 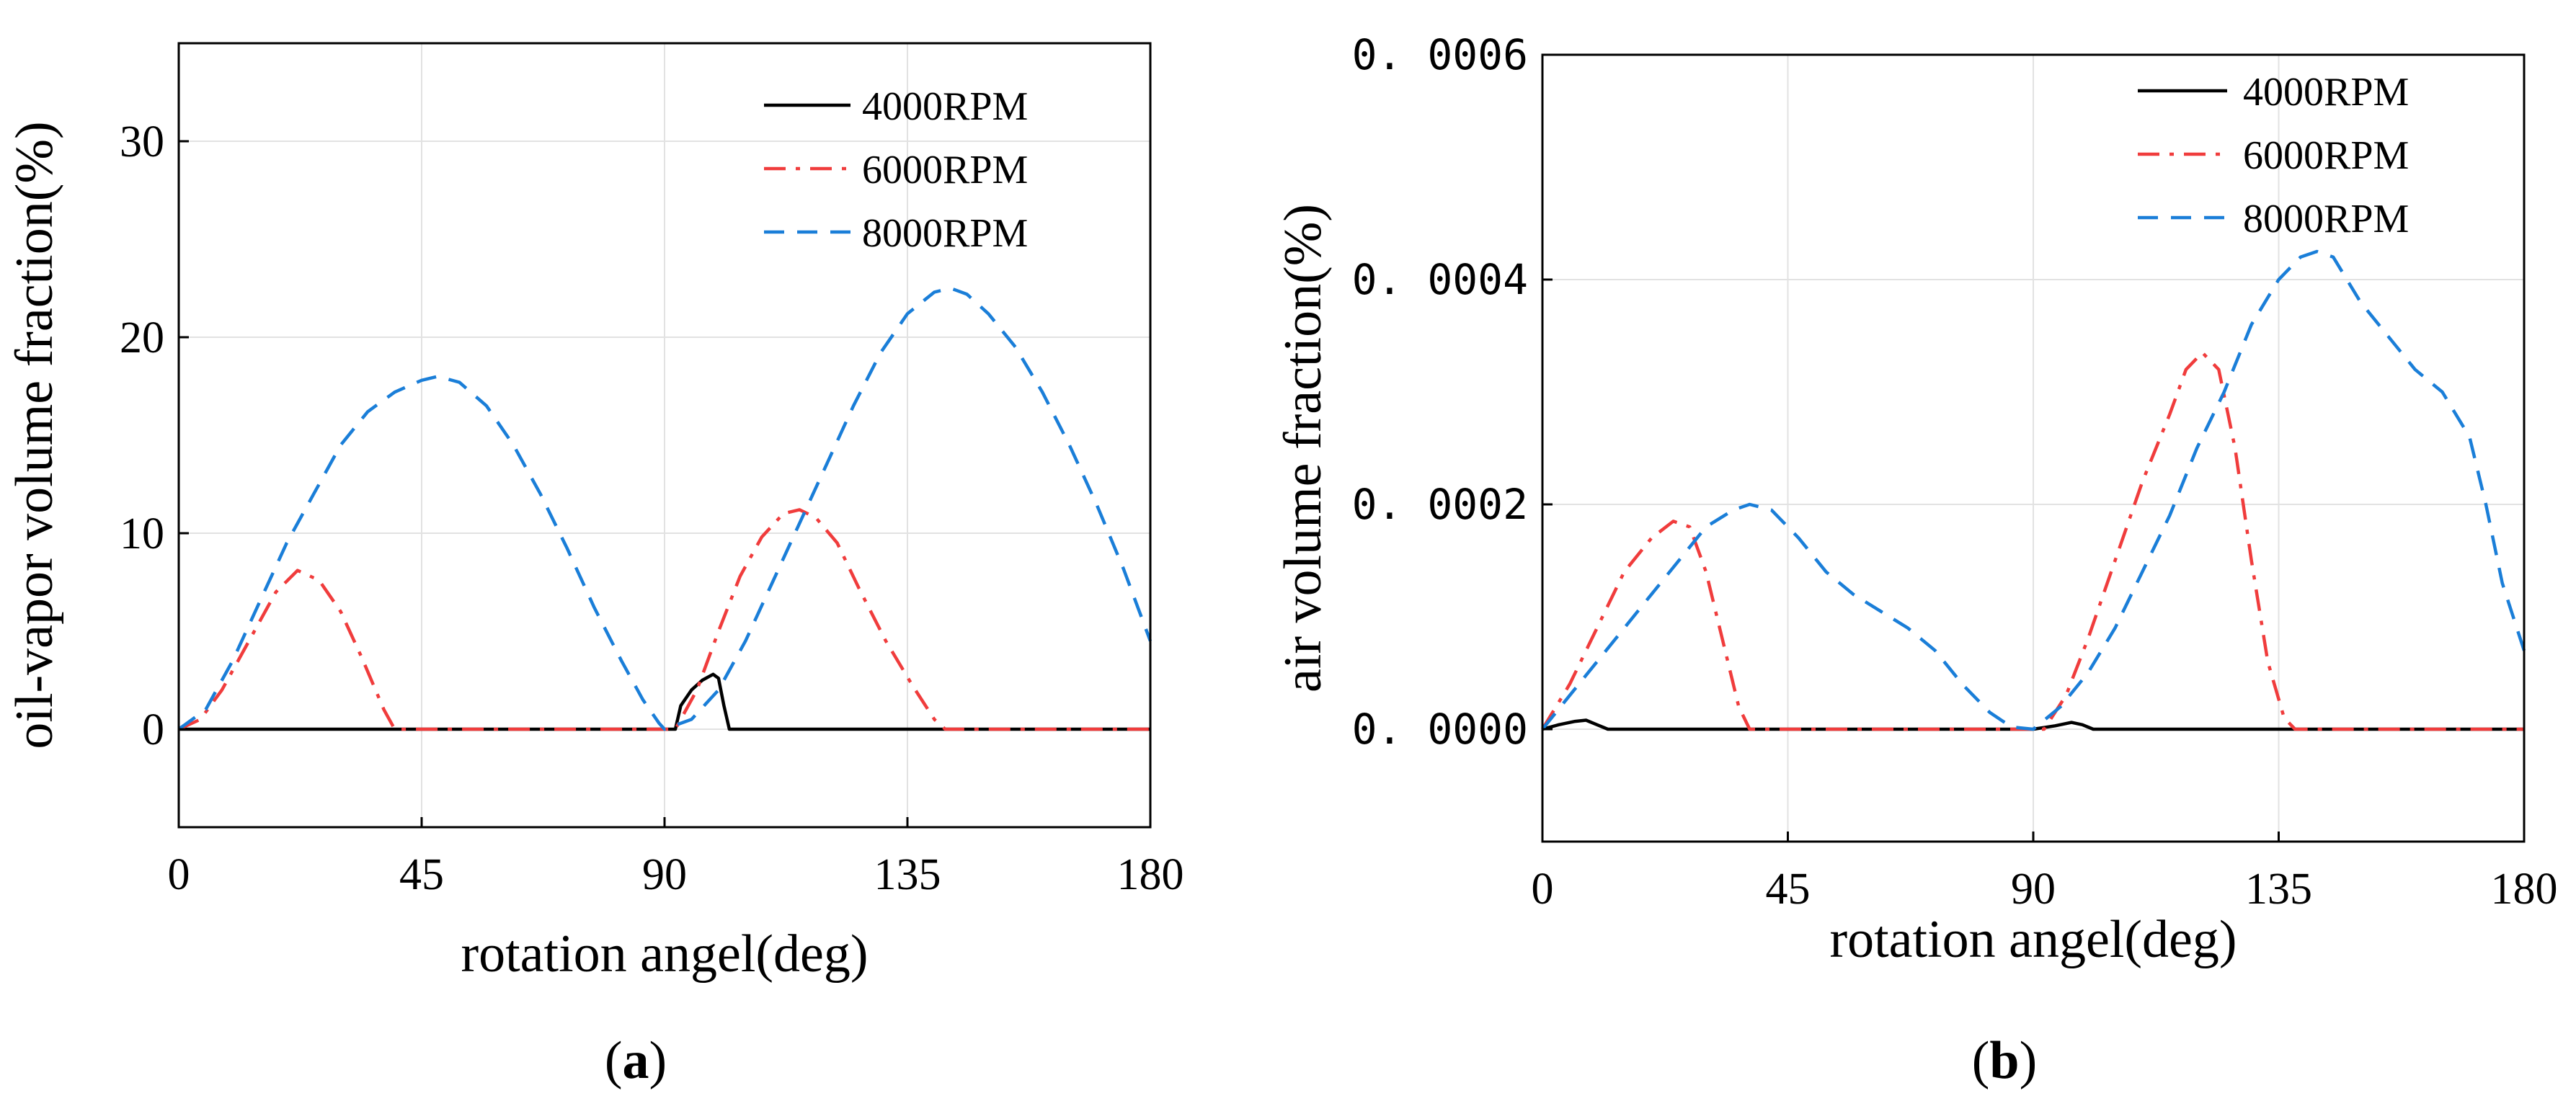 What do you see at coordinates (664, 620) in the screenshot?
I see `series-line-6000rpm` at bounding box center [664, 620].